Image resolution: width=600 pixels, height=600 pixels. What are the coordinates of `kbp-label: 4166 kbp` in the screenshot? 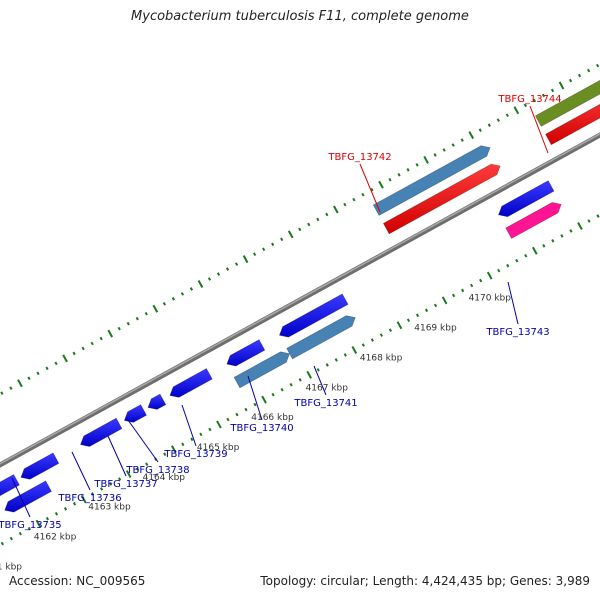 It's located at (272, 418).